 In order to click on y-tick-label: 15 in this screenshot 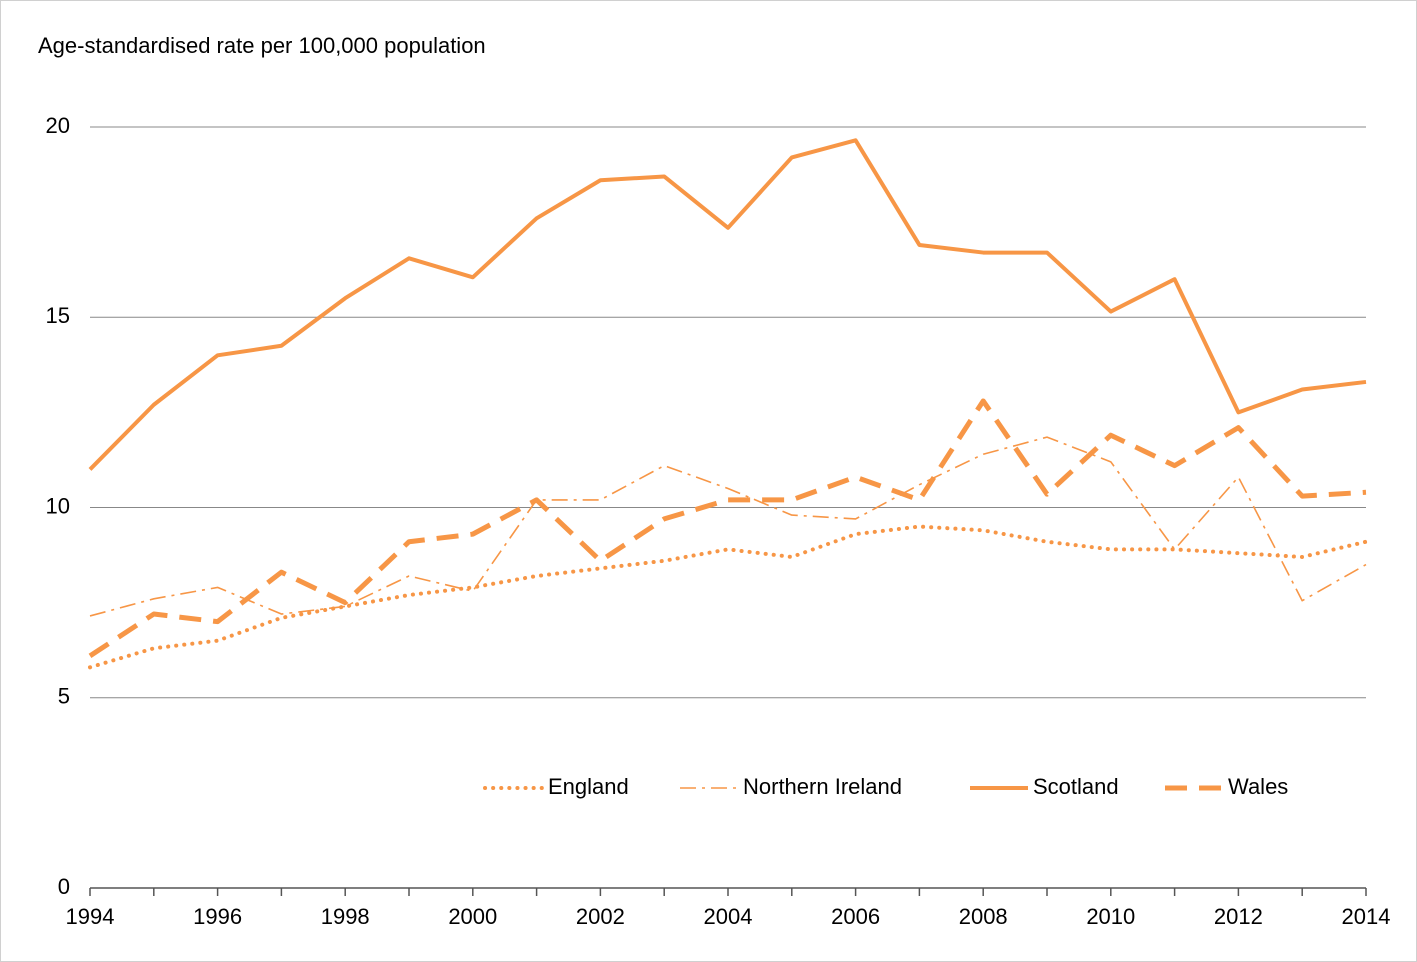, I will do `click(58, 315)`.